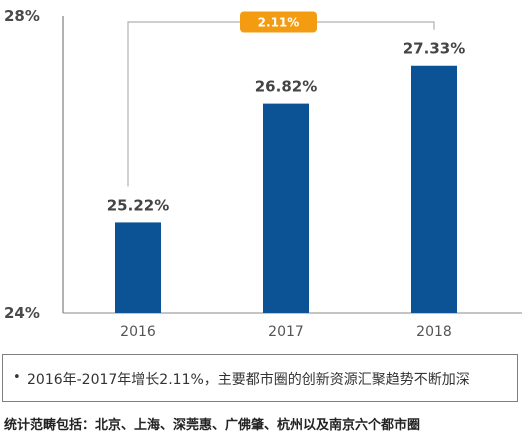 The image size is (524, 440). I want to click on bar-value-label: 25.22%, so click(138, 205).